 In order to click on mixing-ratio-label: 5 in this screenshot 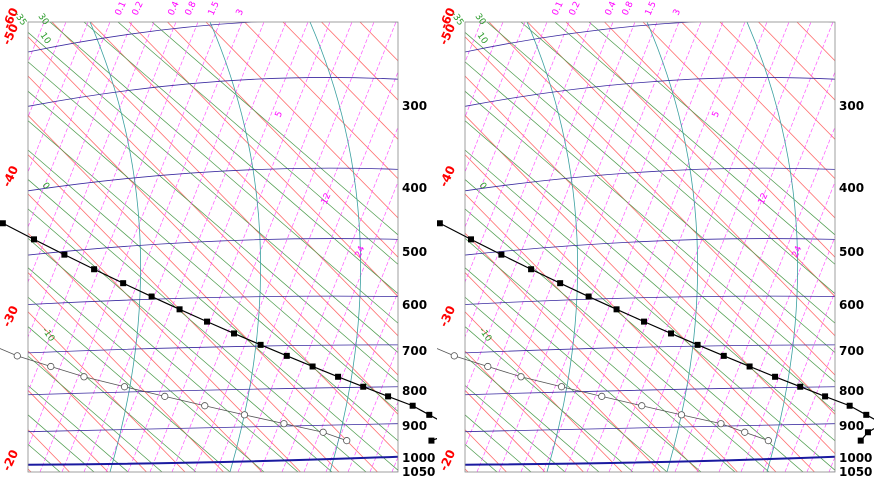, I will do `click(279, 114)`.